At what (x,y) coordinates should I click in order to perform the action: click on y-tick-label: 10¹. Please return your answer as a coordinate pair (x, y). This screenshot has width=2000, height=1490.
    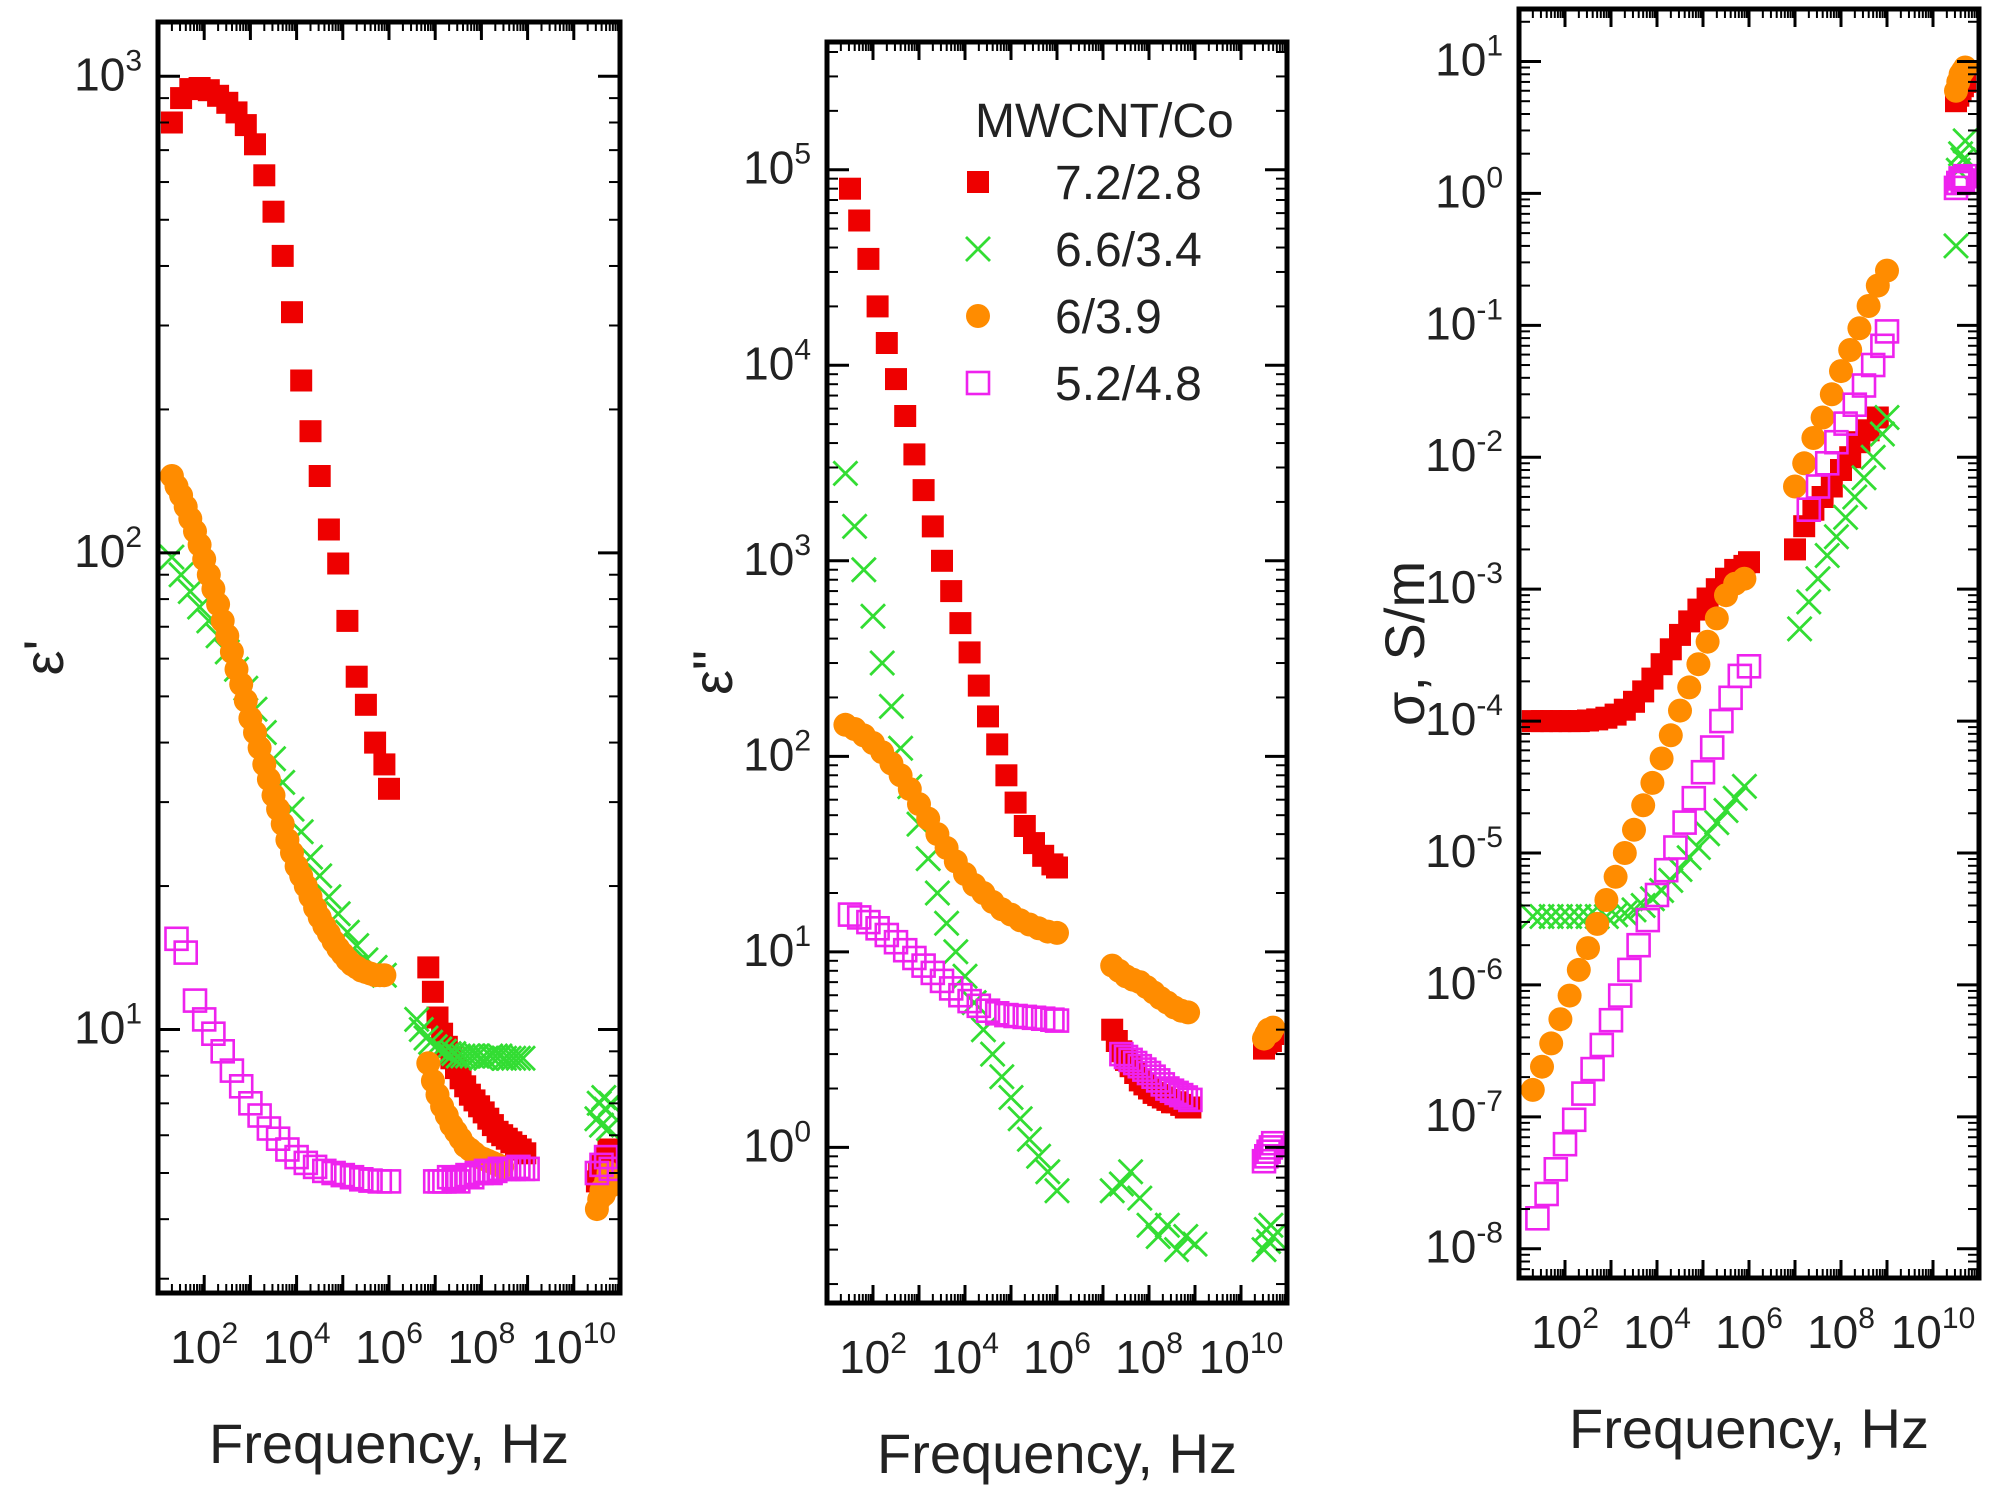
    Looking at the image, I should click on (108, 1026).